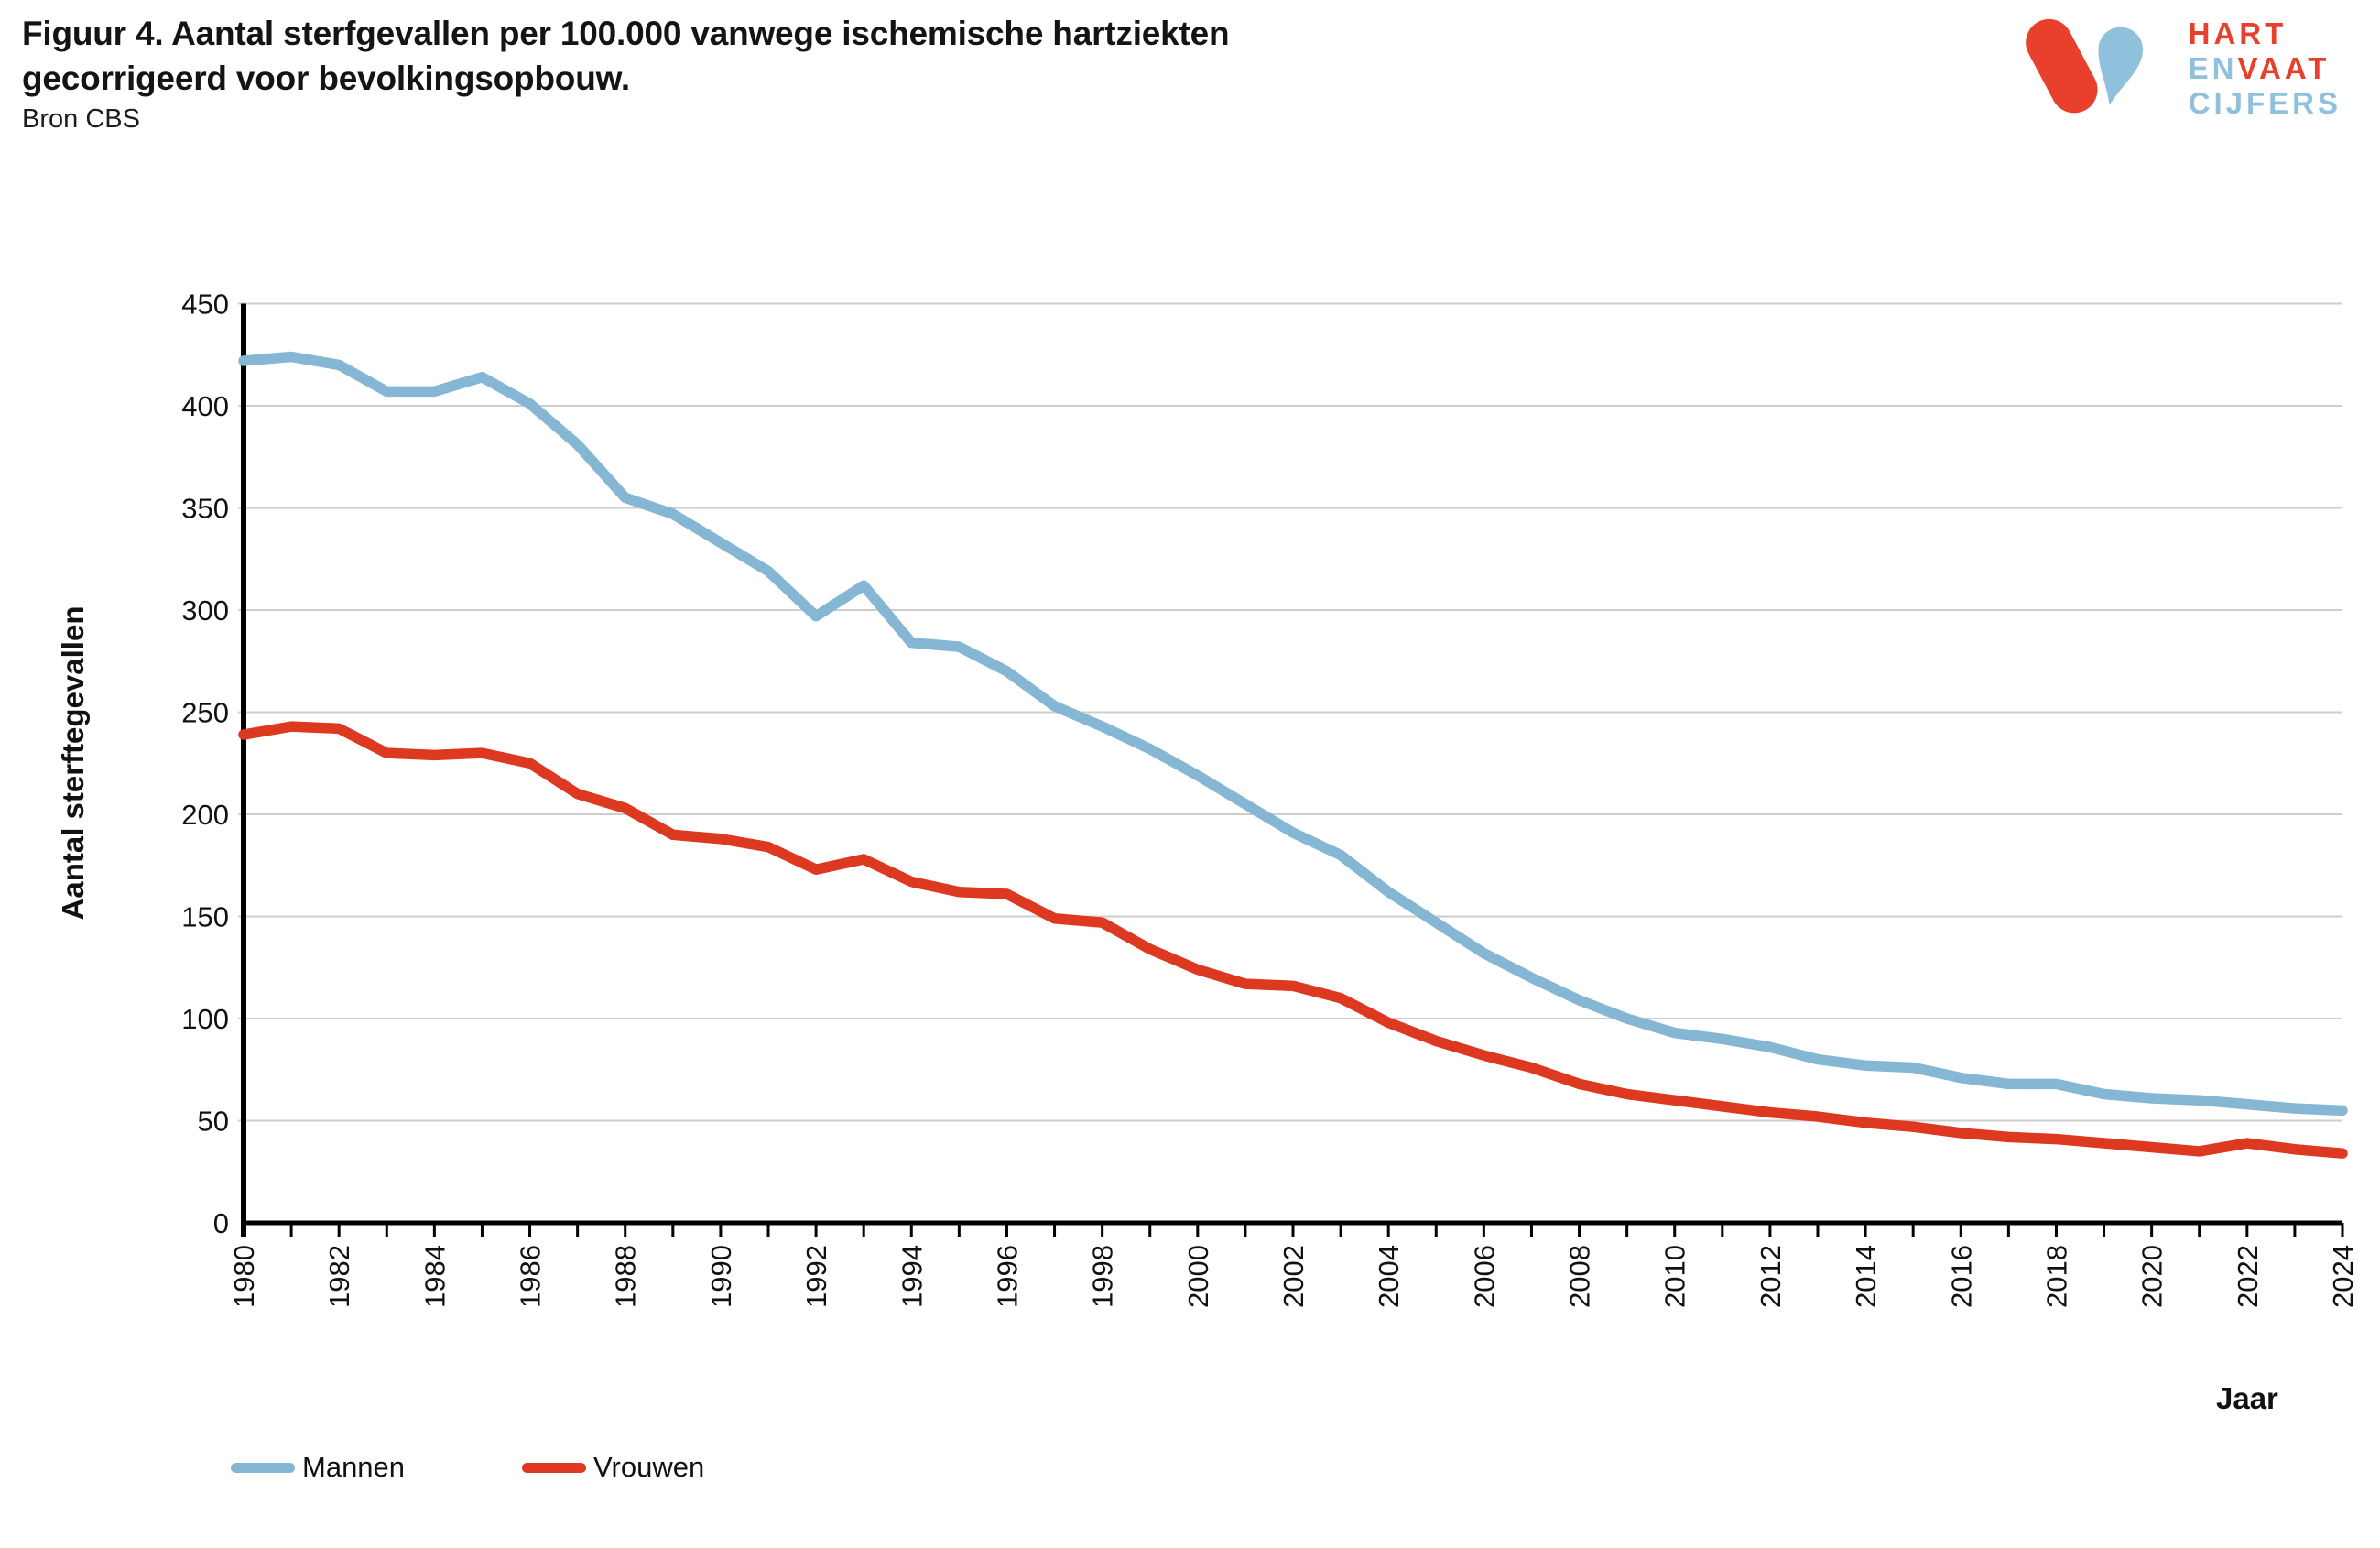 The height and width of the screenshot is (1548, 2380). Describe the element at coordinates (1580, 1276) in the screenshot. I see `x-tick-label: 2008` at that location.